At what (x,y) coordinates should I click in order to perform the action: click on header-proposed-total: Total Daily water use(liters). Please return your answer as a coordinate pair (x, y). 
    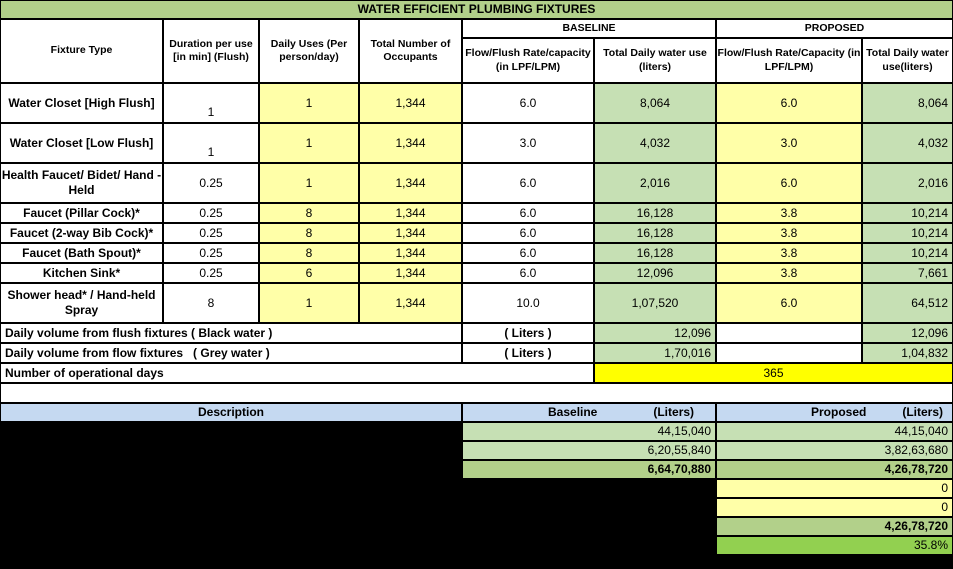
    Looking at the image, I should click on (907, 60).